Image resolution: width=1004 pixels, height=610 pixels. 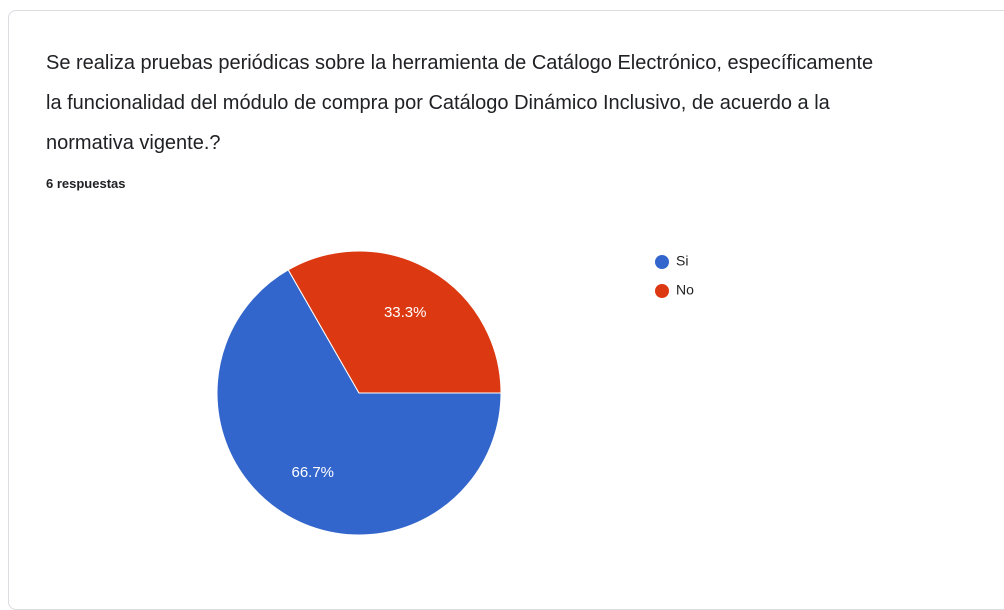 I want to click on legend-label: Si, so click(x=682, y=261).